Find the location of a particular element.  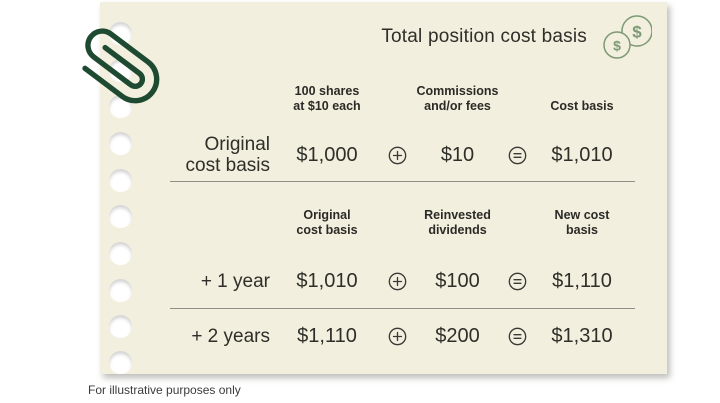

column-header-new-cost-basis: New cost basis is located at coordinates (582, 221).